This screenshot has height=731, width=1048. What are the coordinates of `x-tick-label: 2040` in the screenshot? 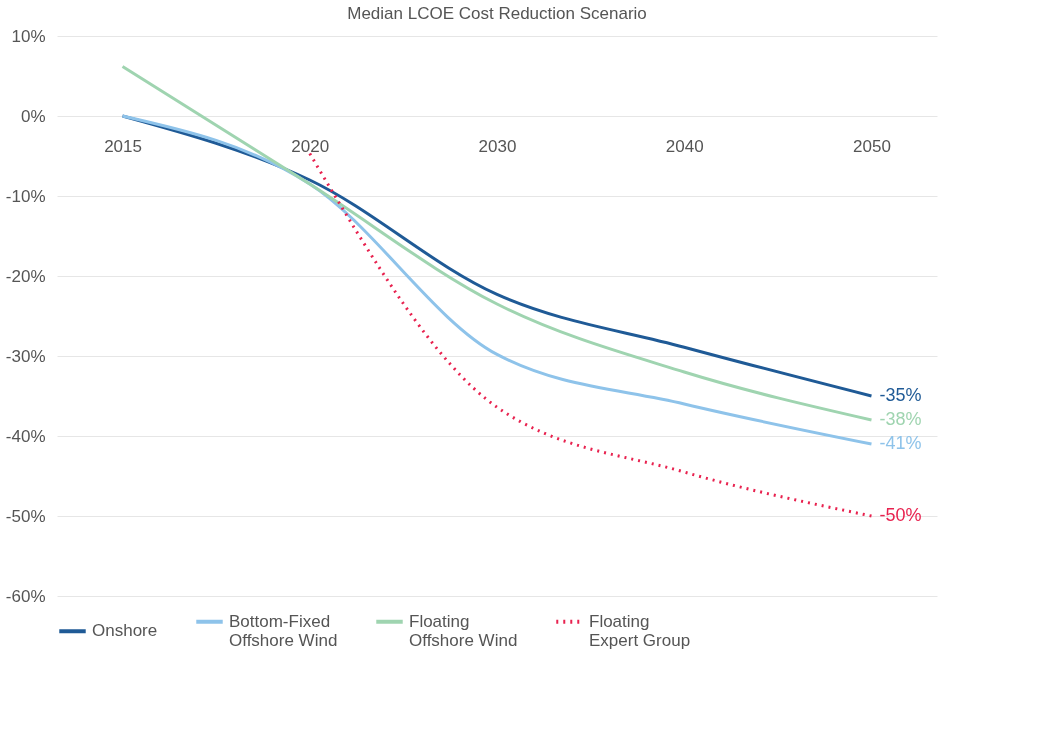 It's located at (684, 146).